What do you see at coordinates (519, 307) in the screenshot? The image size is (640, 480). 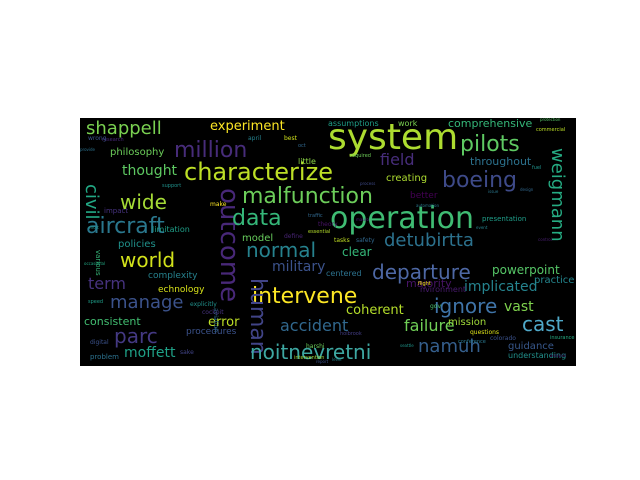 I see `word-vast: vast` at bounding box center [519, 307].